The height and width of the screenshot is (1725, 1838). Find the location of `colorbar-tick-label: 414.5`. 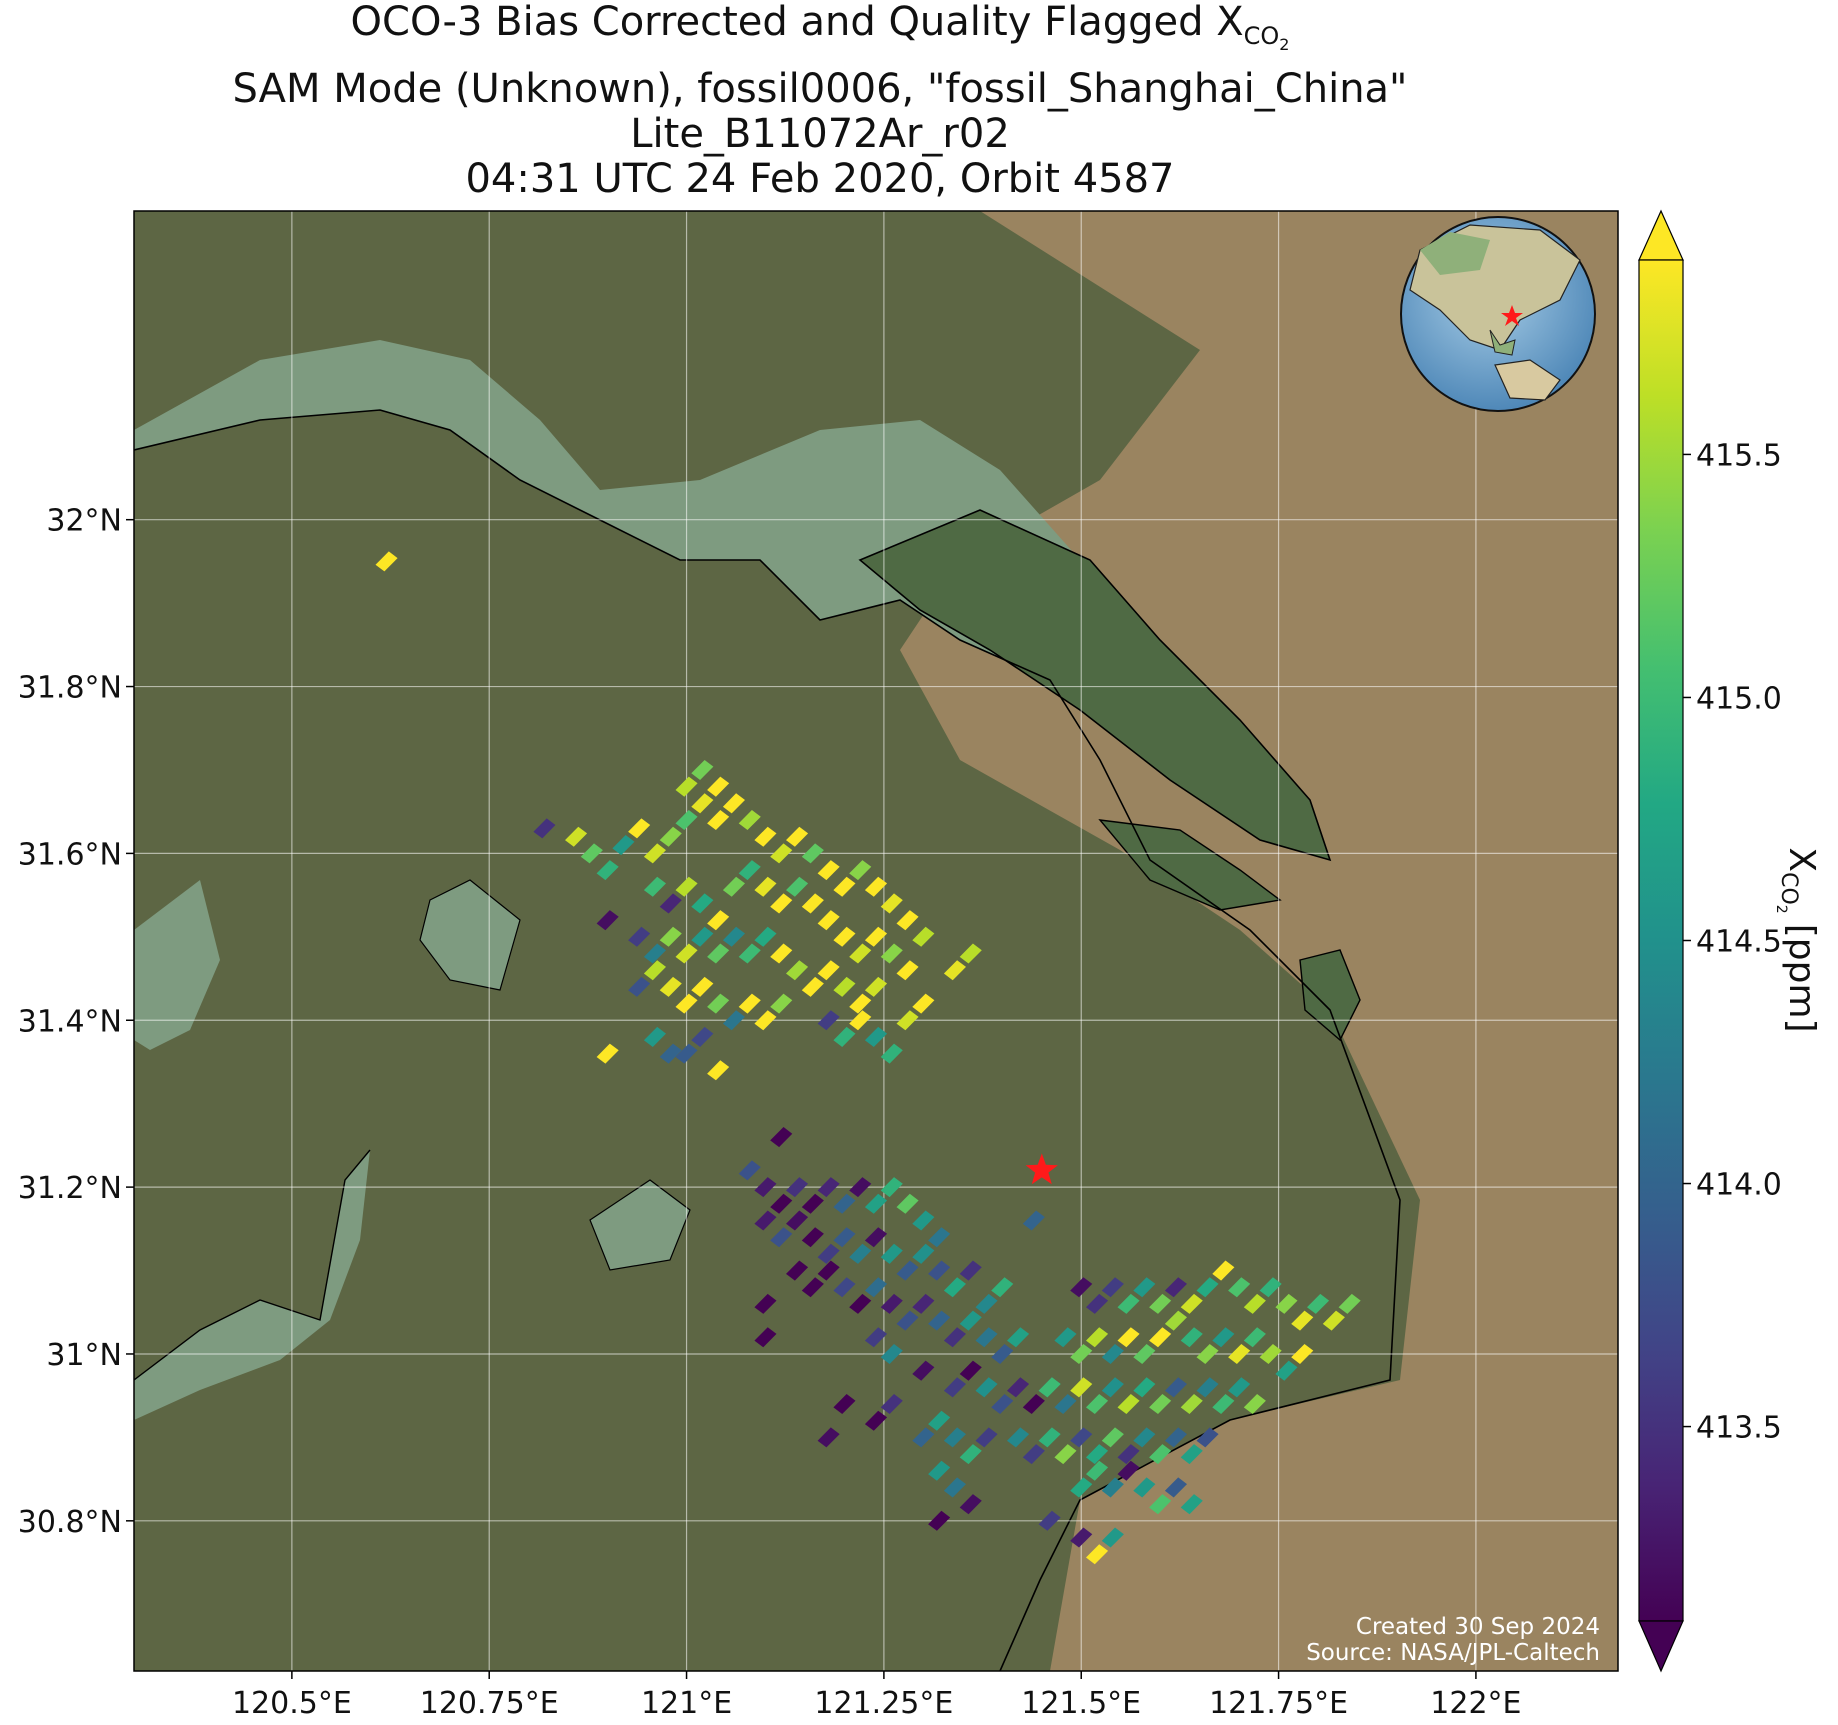

colorbar-tick-label: 414.5 is located at coordinates (1739, 942).